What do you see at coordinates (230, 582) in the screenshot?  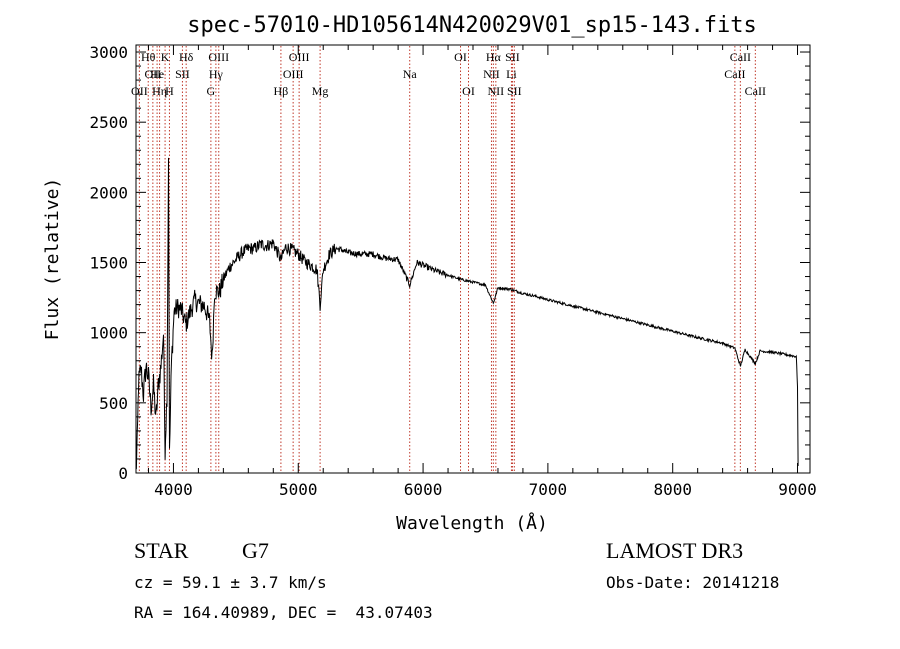 I see `redshift-cz: cz = 59.1 ± 3.7 km/s` at bounding box center [230, 582].